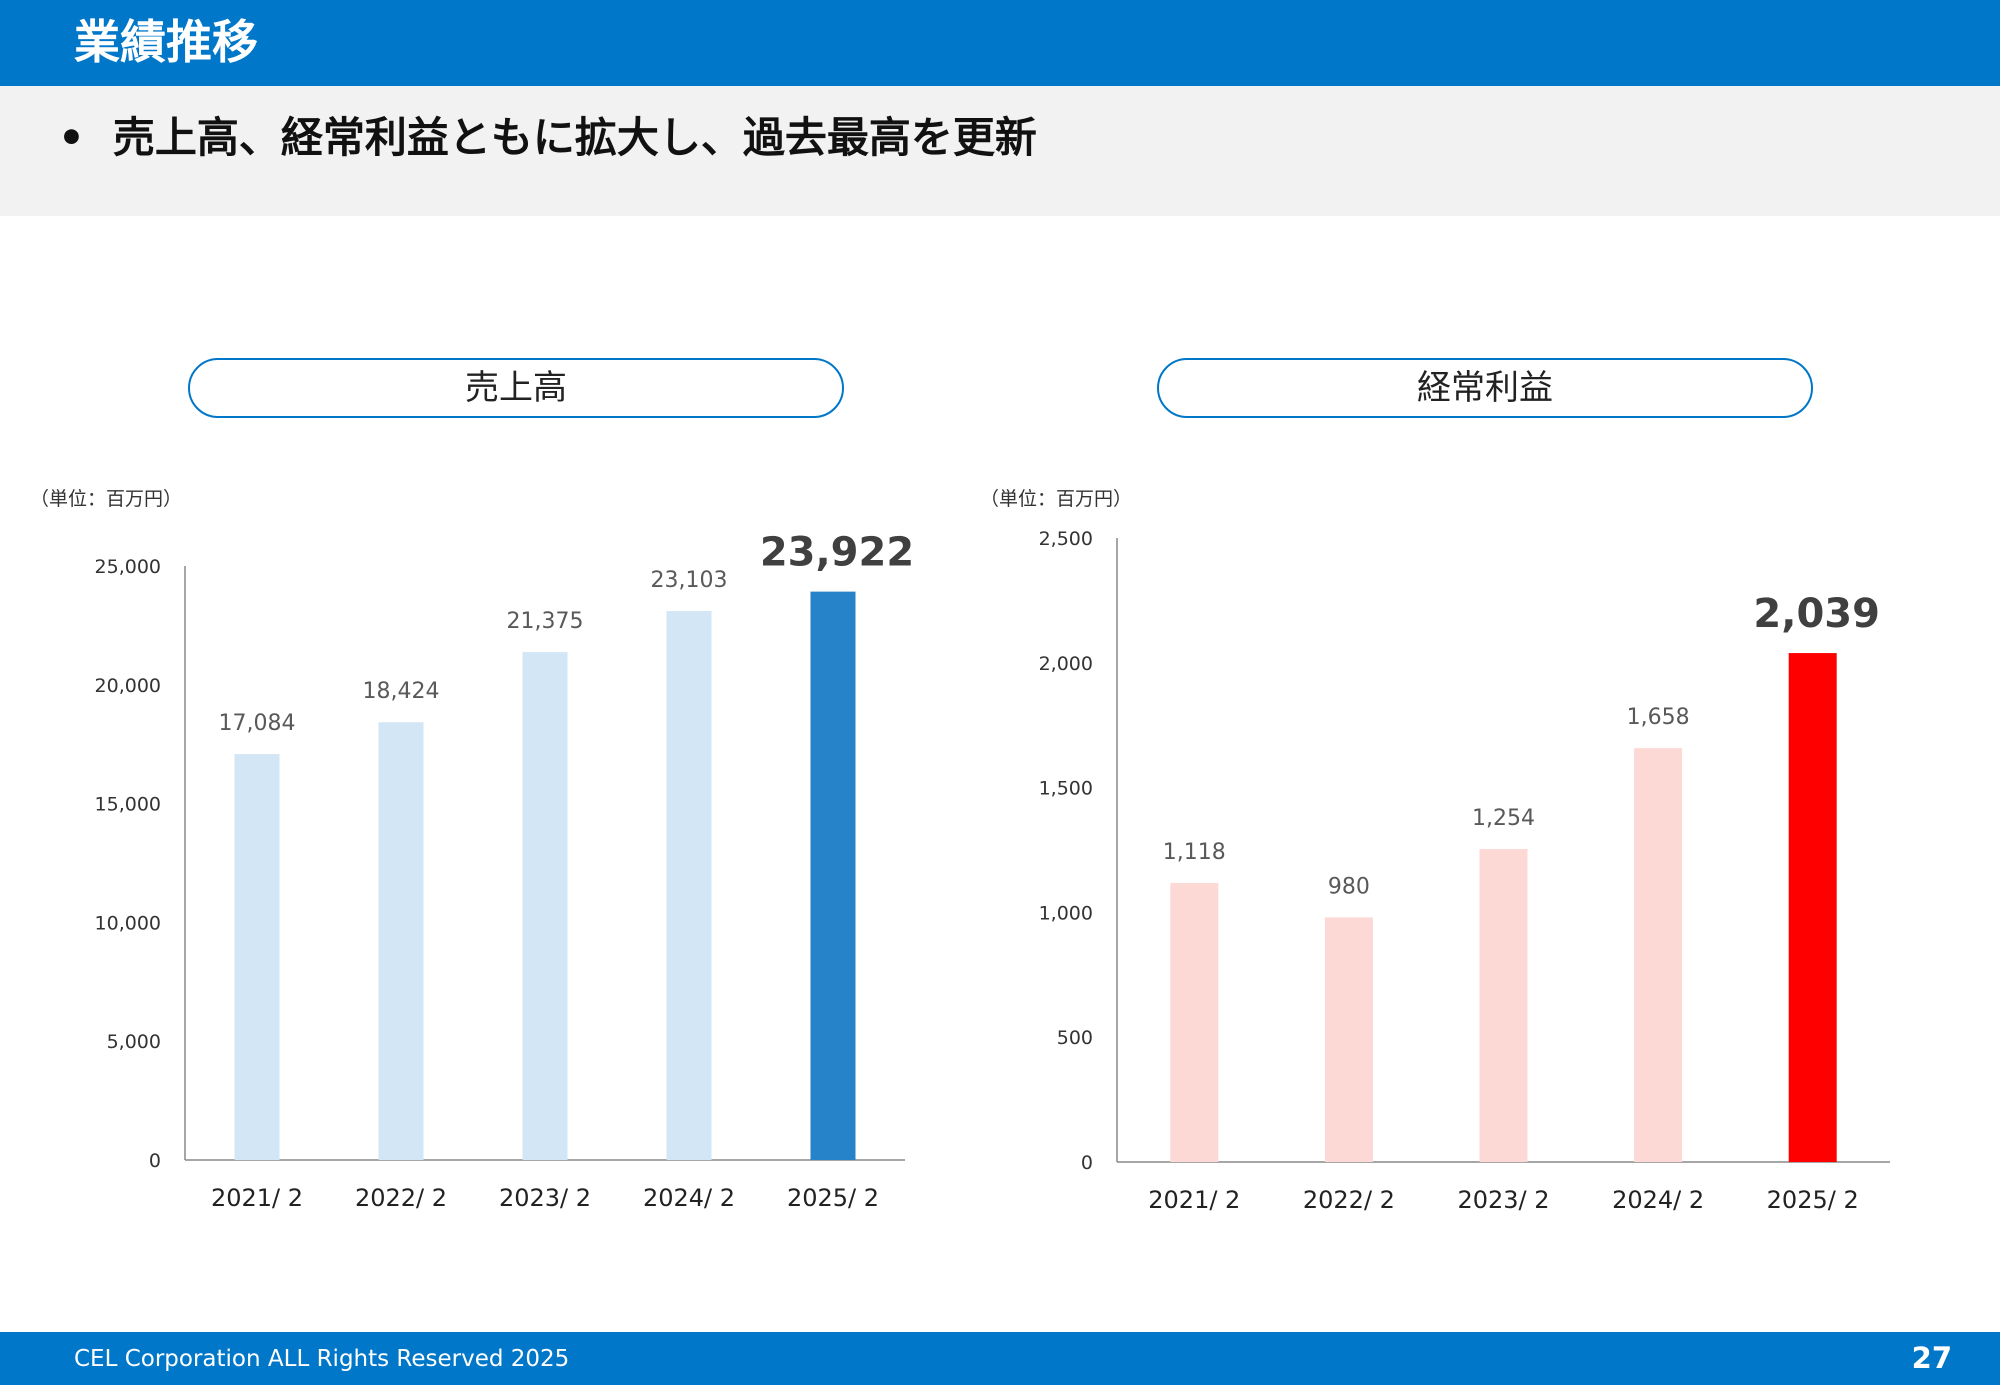  I want to click on revenue-value-label: 18,424, so click(401, 691).